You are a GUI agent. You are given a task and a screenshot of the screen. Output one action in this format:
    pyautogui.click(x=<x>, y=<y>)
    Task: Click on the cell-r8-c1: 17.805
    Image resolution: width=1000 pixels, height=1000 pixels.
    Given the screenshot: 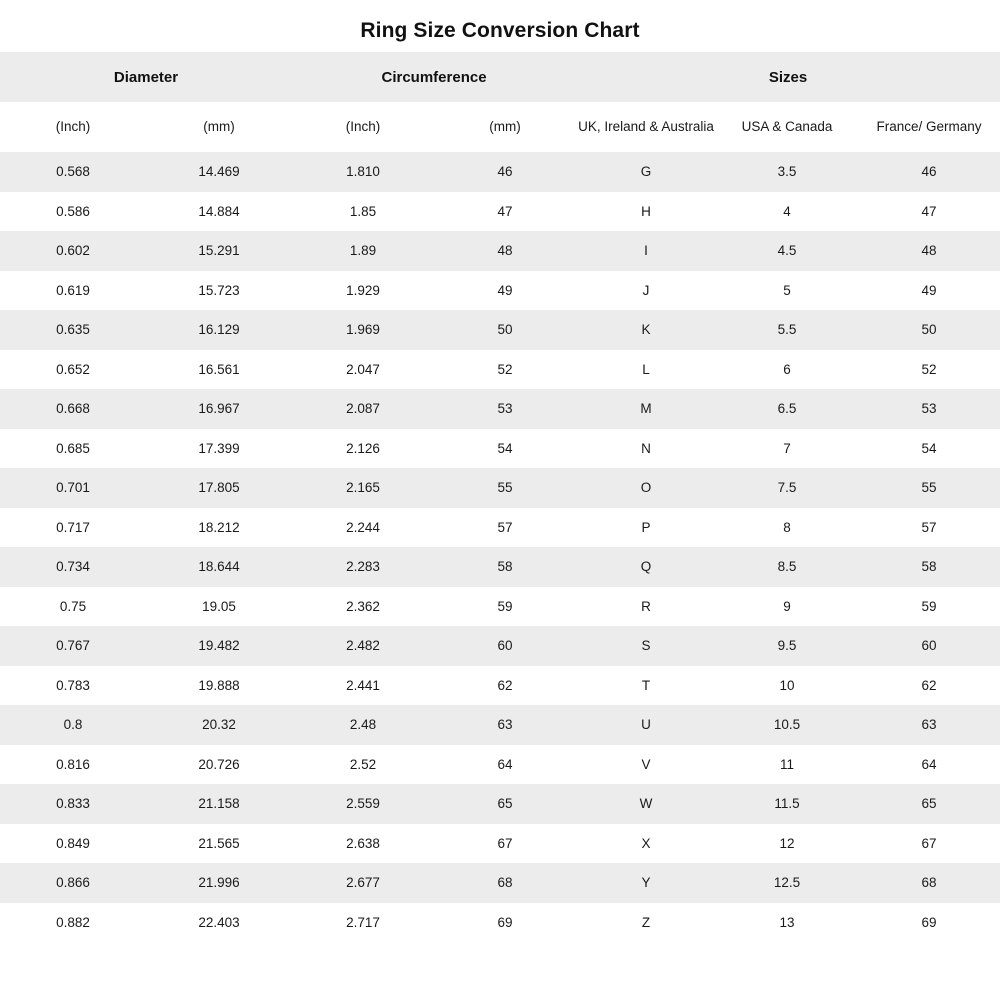 What is the action you would take?
    pyautogui.click(x=219, y=488)
    